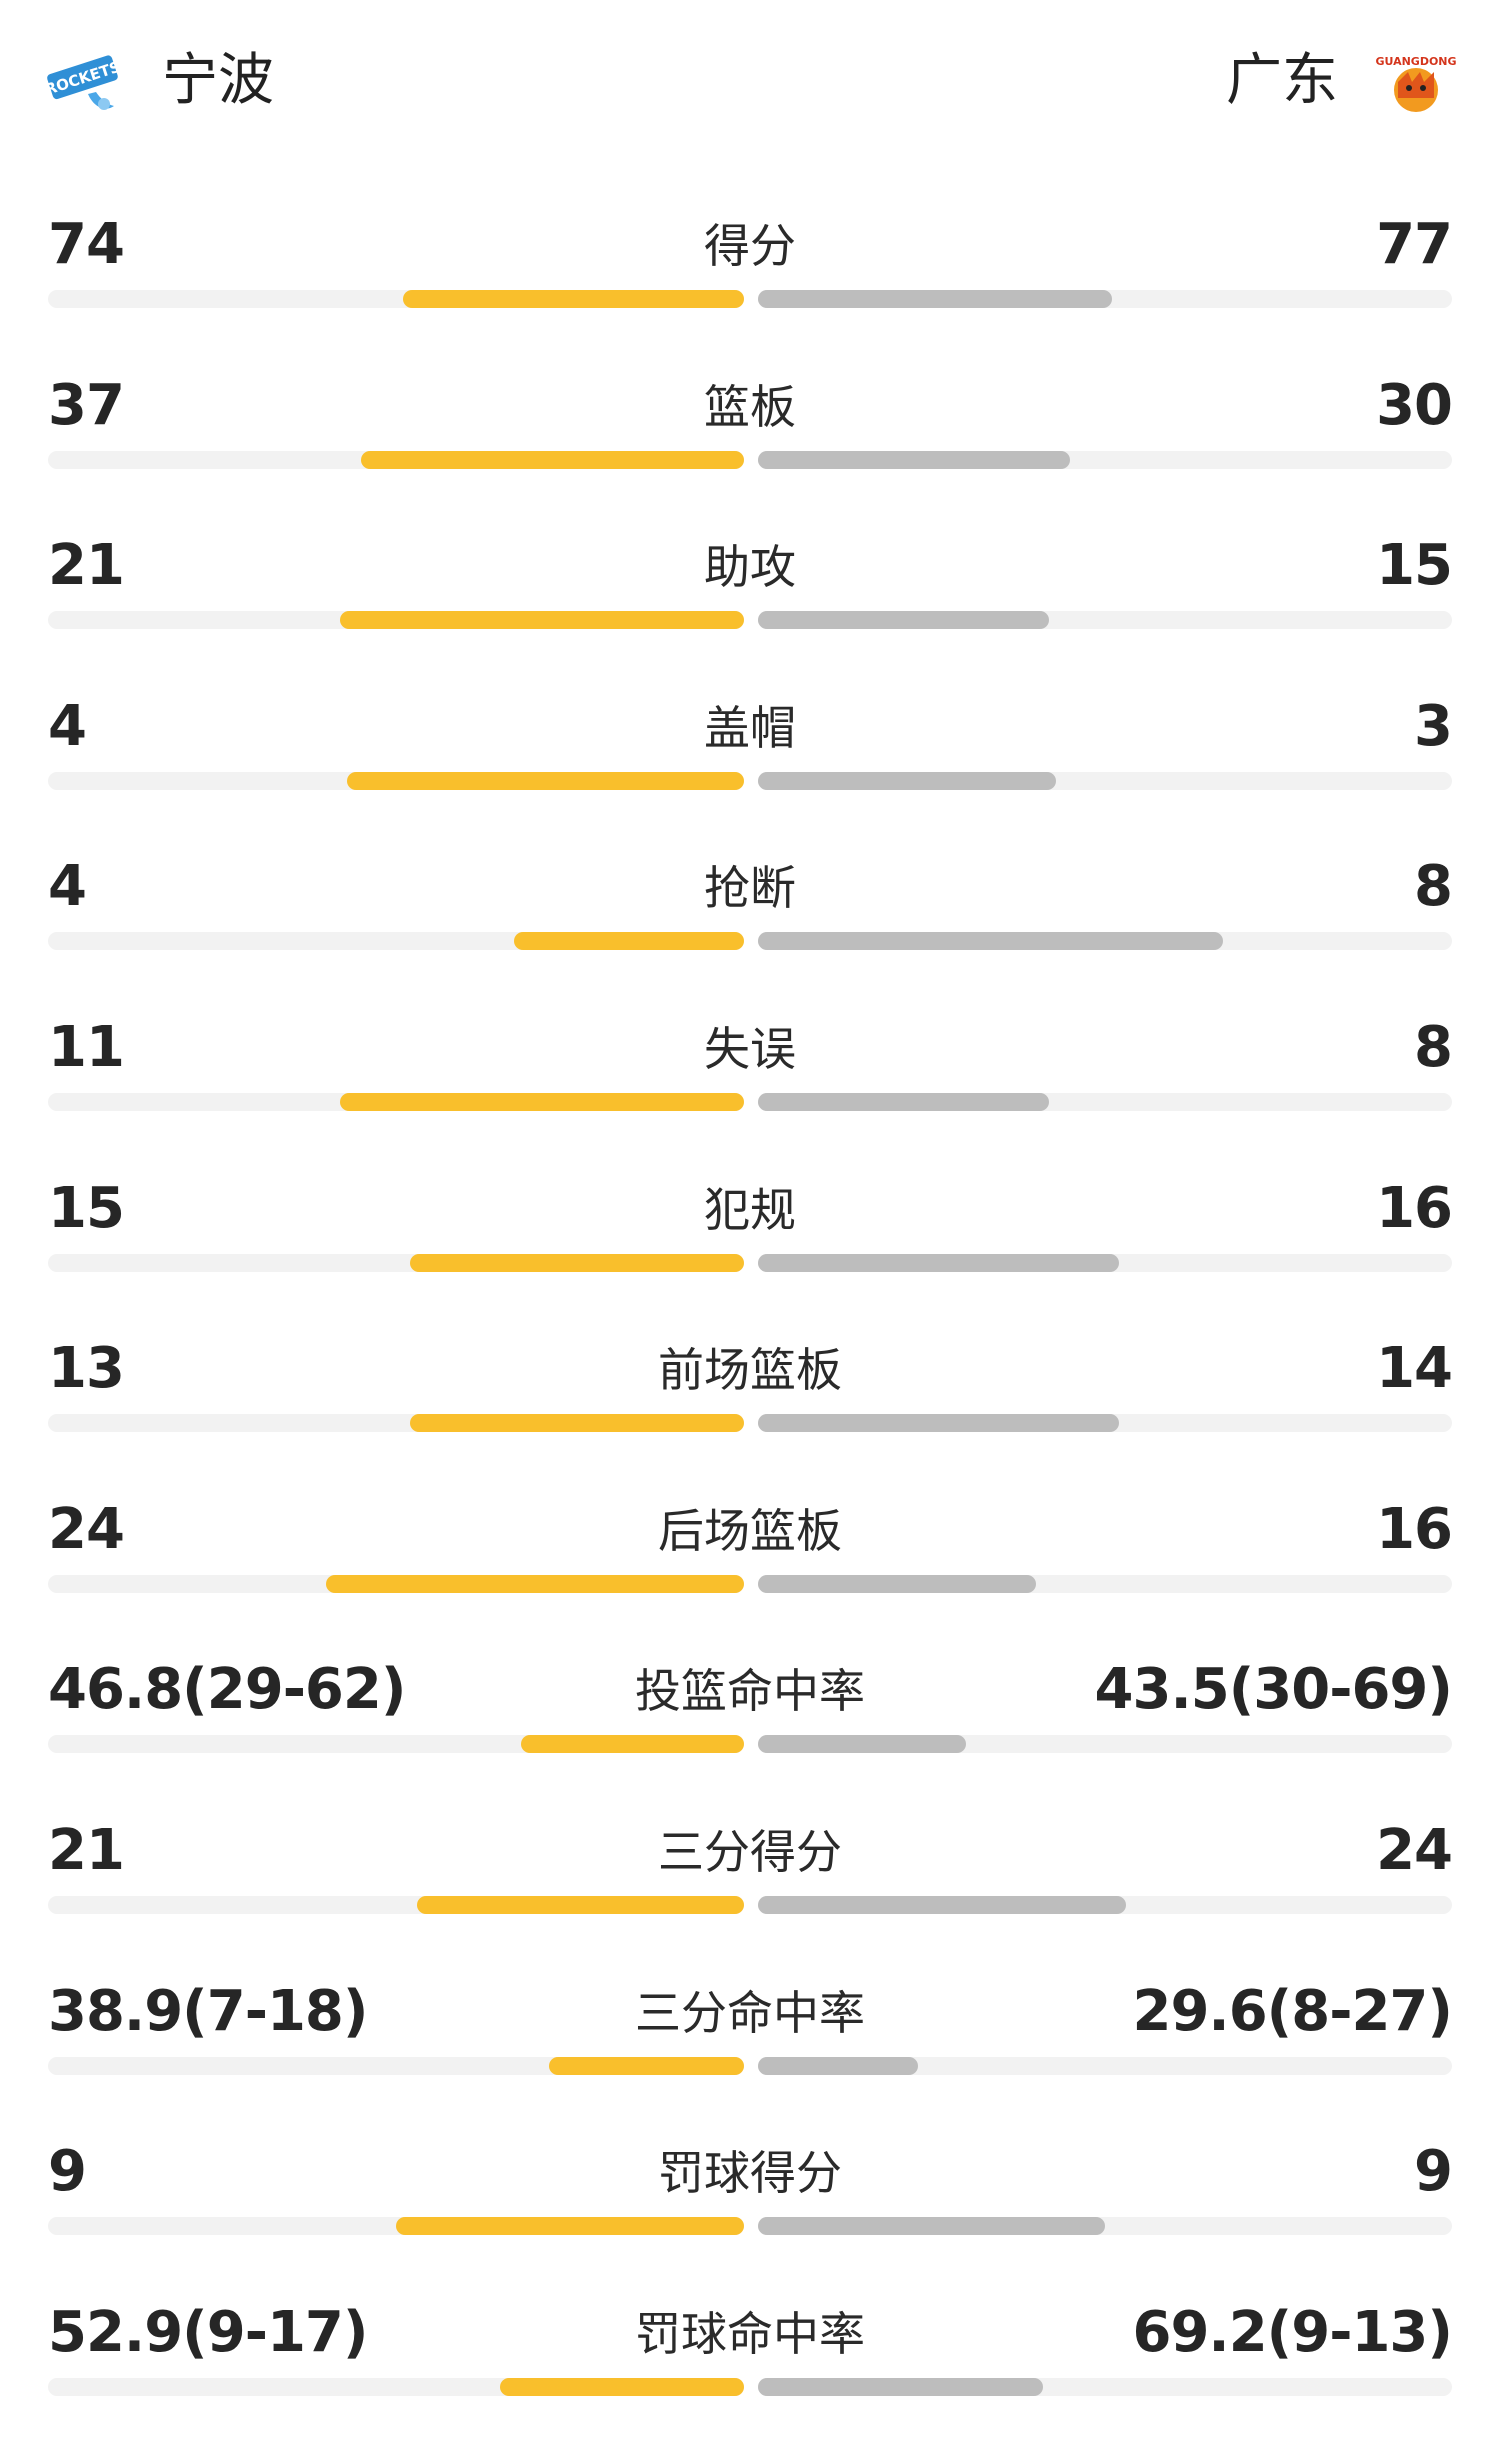 The width and height of the screenshot is (1500, 2438). Describe the element at coordinates (750, 2333) in the screenshot. I see `stat-label: 罚球命中率` at that location.